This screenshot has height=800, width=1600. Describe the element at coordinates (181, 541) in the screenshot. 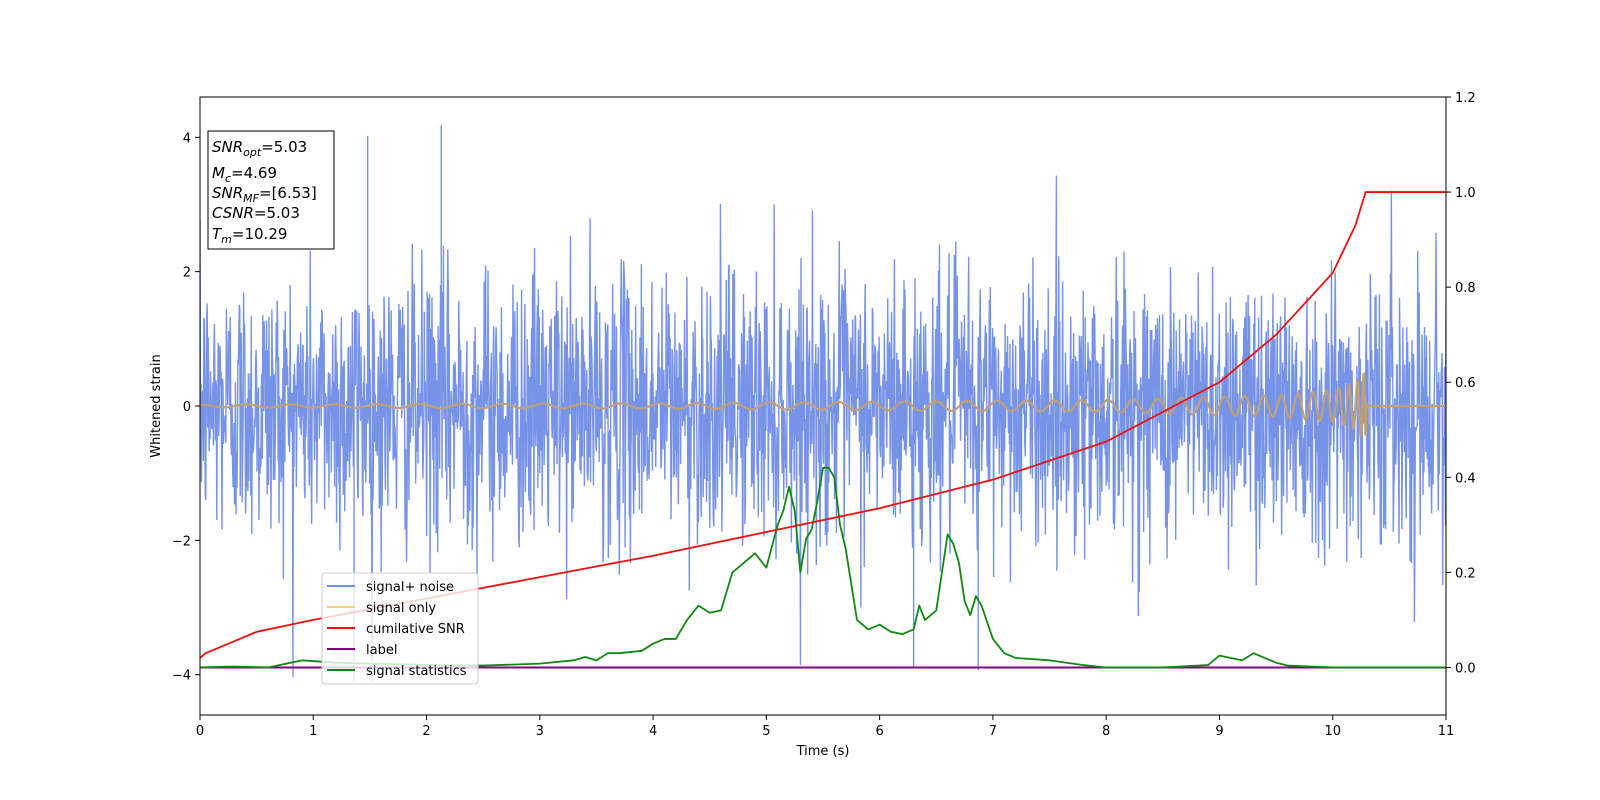

I see `y-left-tick-label: −2` at that location.